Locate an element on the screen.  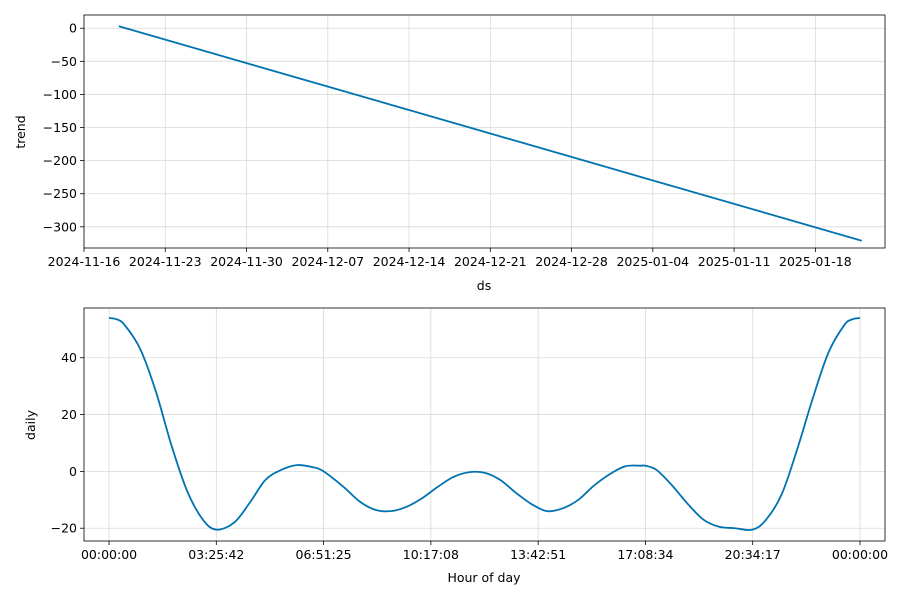
daily-y-tick-label: −20 is located at coordinates (64, 528).